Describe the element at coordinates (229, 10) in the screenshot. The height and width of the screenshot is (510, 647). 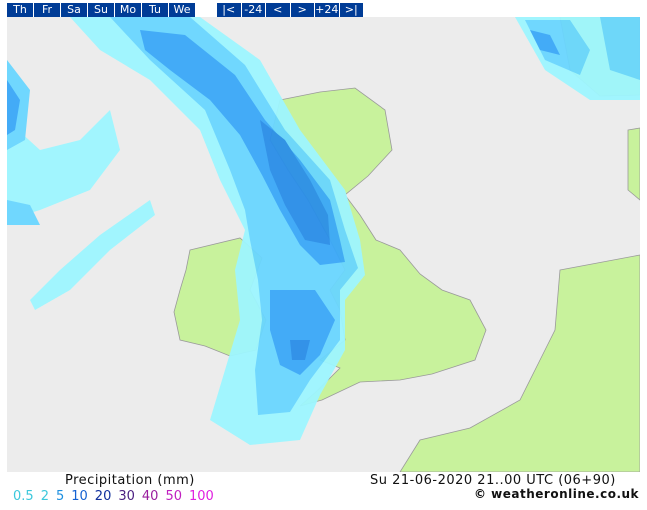
I see `step-button: |<` at that location.